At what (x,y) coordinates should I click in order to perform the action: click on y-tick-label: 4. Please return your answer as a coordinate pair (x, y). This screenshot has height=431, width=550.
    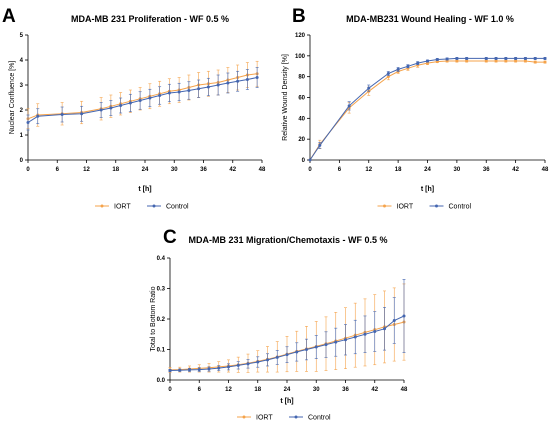
    Looking at the image, I should click on (22, 61).